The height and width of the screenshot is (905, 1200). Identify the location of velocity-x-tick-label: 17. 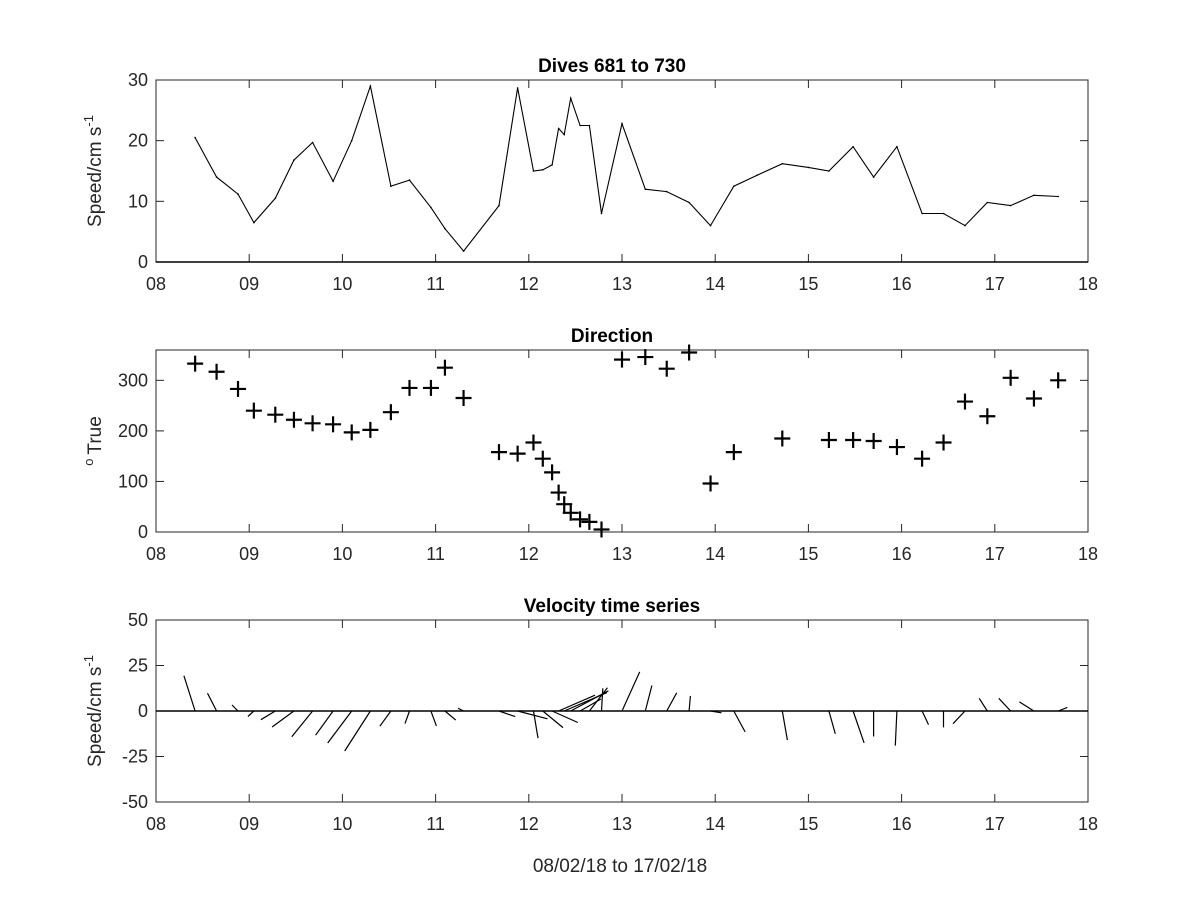
(995, 824).